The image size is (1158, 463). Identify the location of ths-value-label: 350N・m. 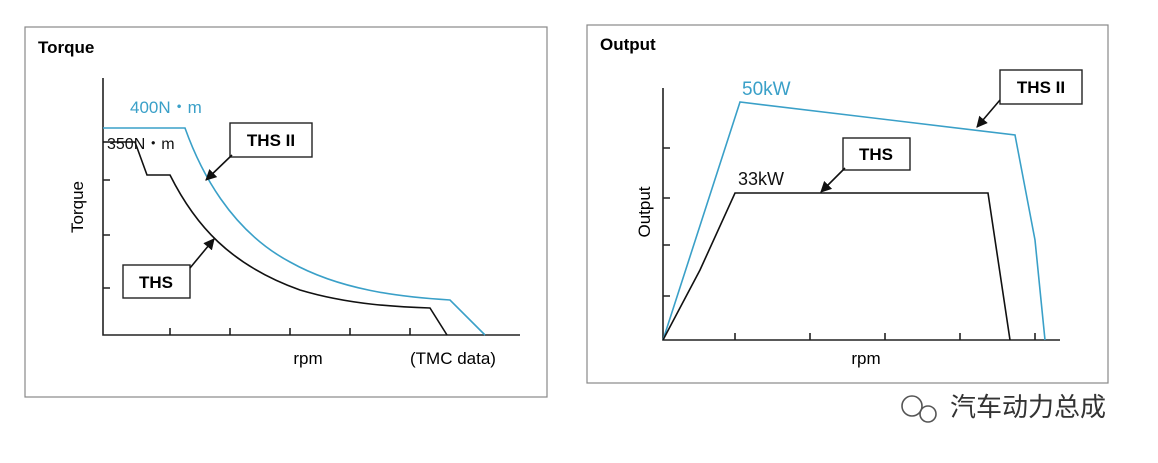
(141, 144).